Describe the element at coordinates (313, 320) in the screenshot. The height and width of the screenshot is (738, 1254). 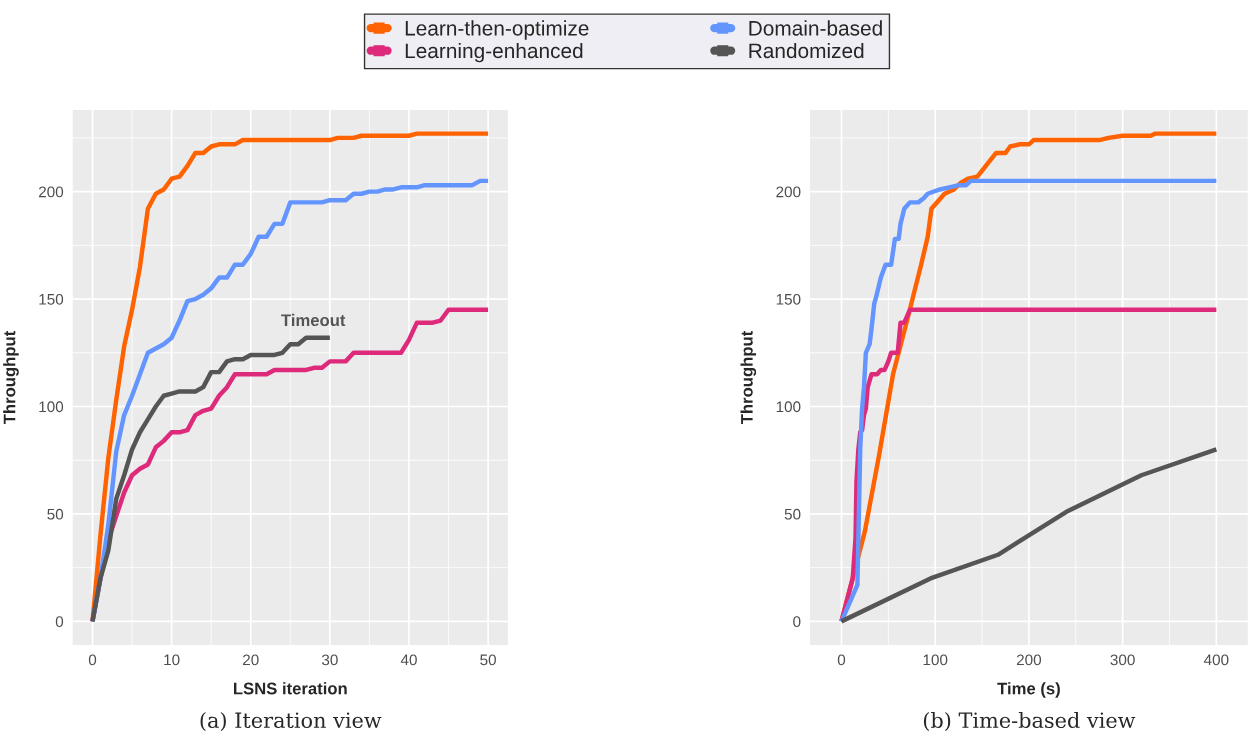
I see `annotation: Timeout` at that location.